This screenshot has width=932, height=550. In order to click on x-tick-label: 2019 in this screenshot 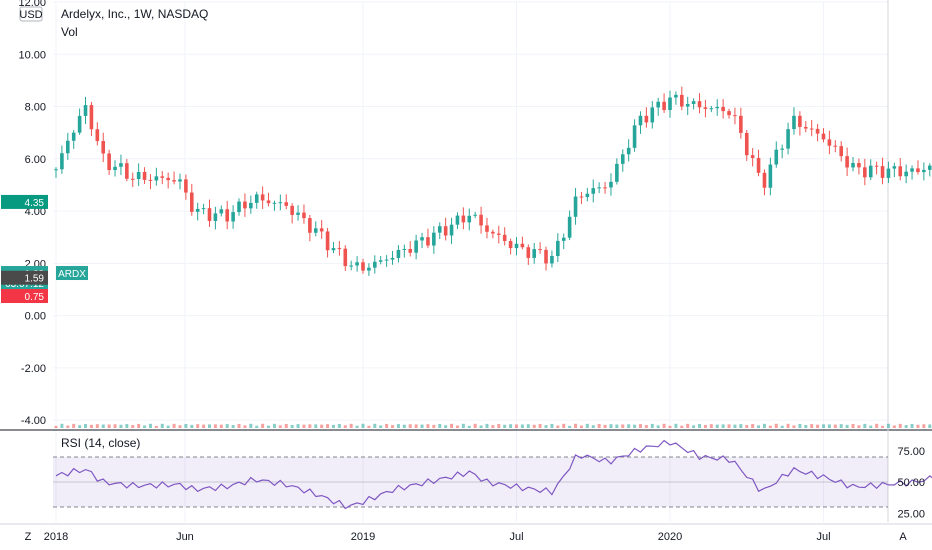, I will do `click(363, 537)`.